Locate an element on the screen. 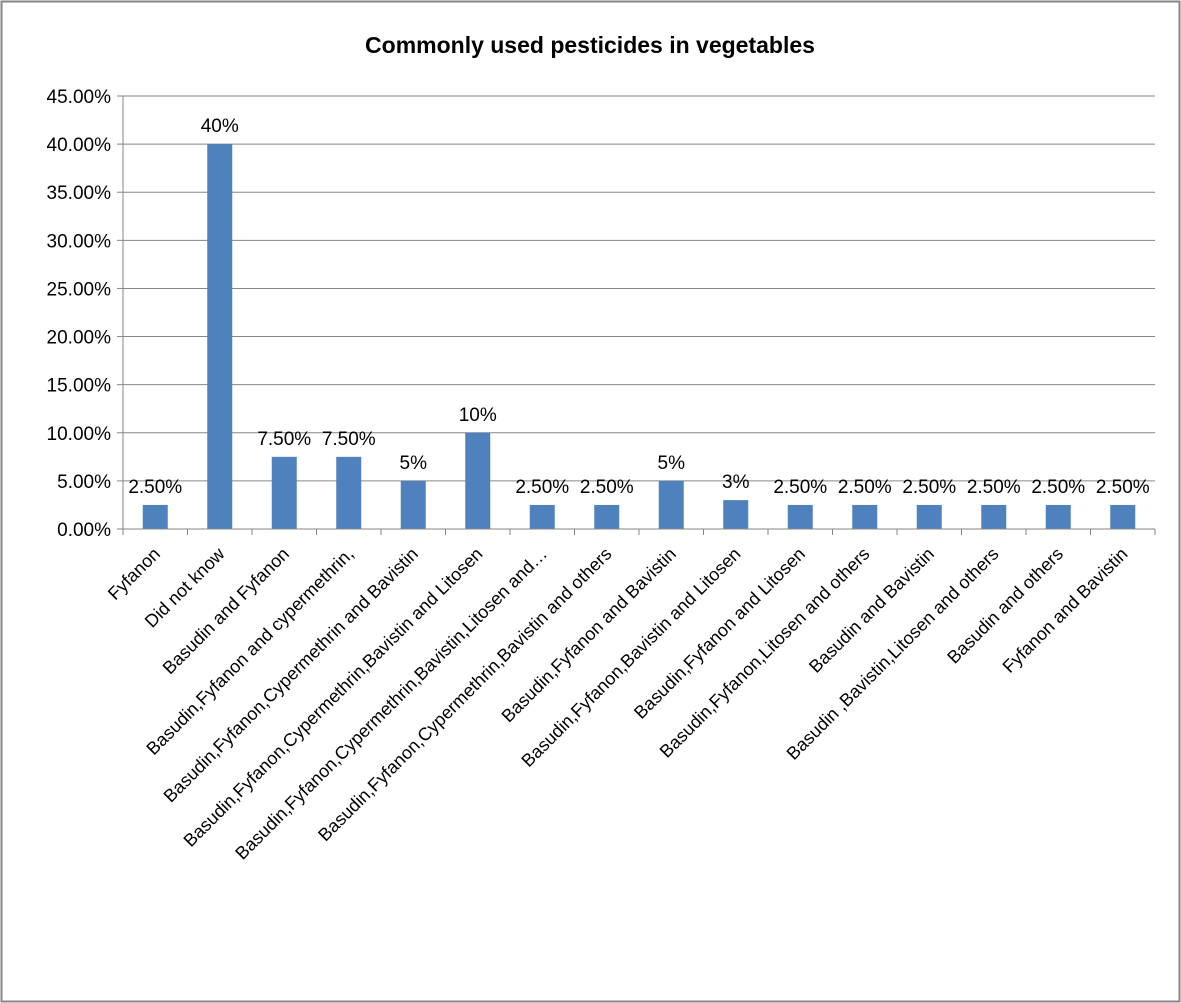  y-tick-label: 15.00% is located at coordinates (79, 386).